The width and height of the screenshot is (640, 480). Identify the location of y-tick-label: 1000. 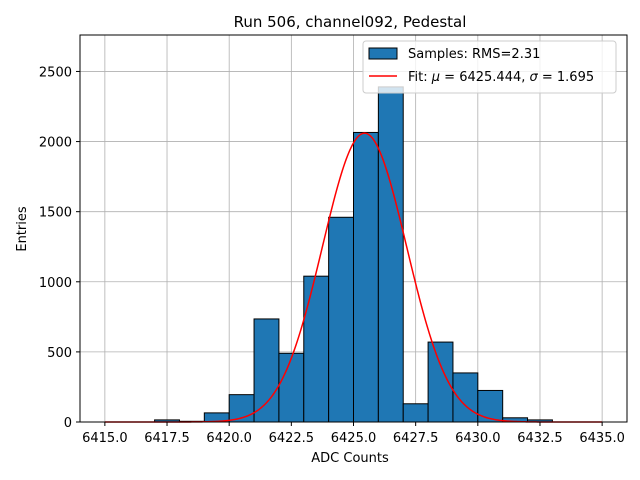
(55, 283).